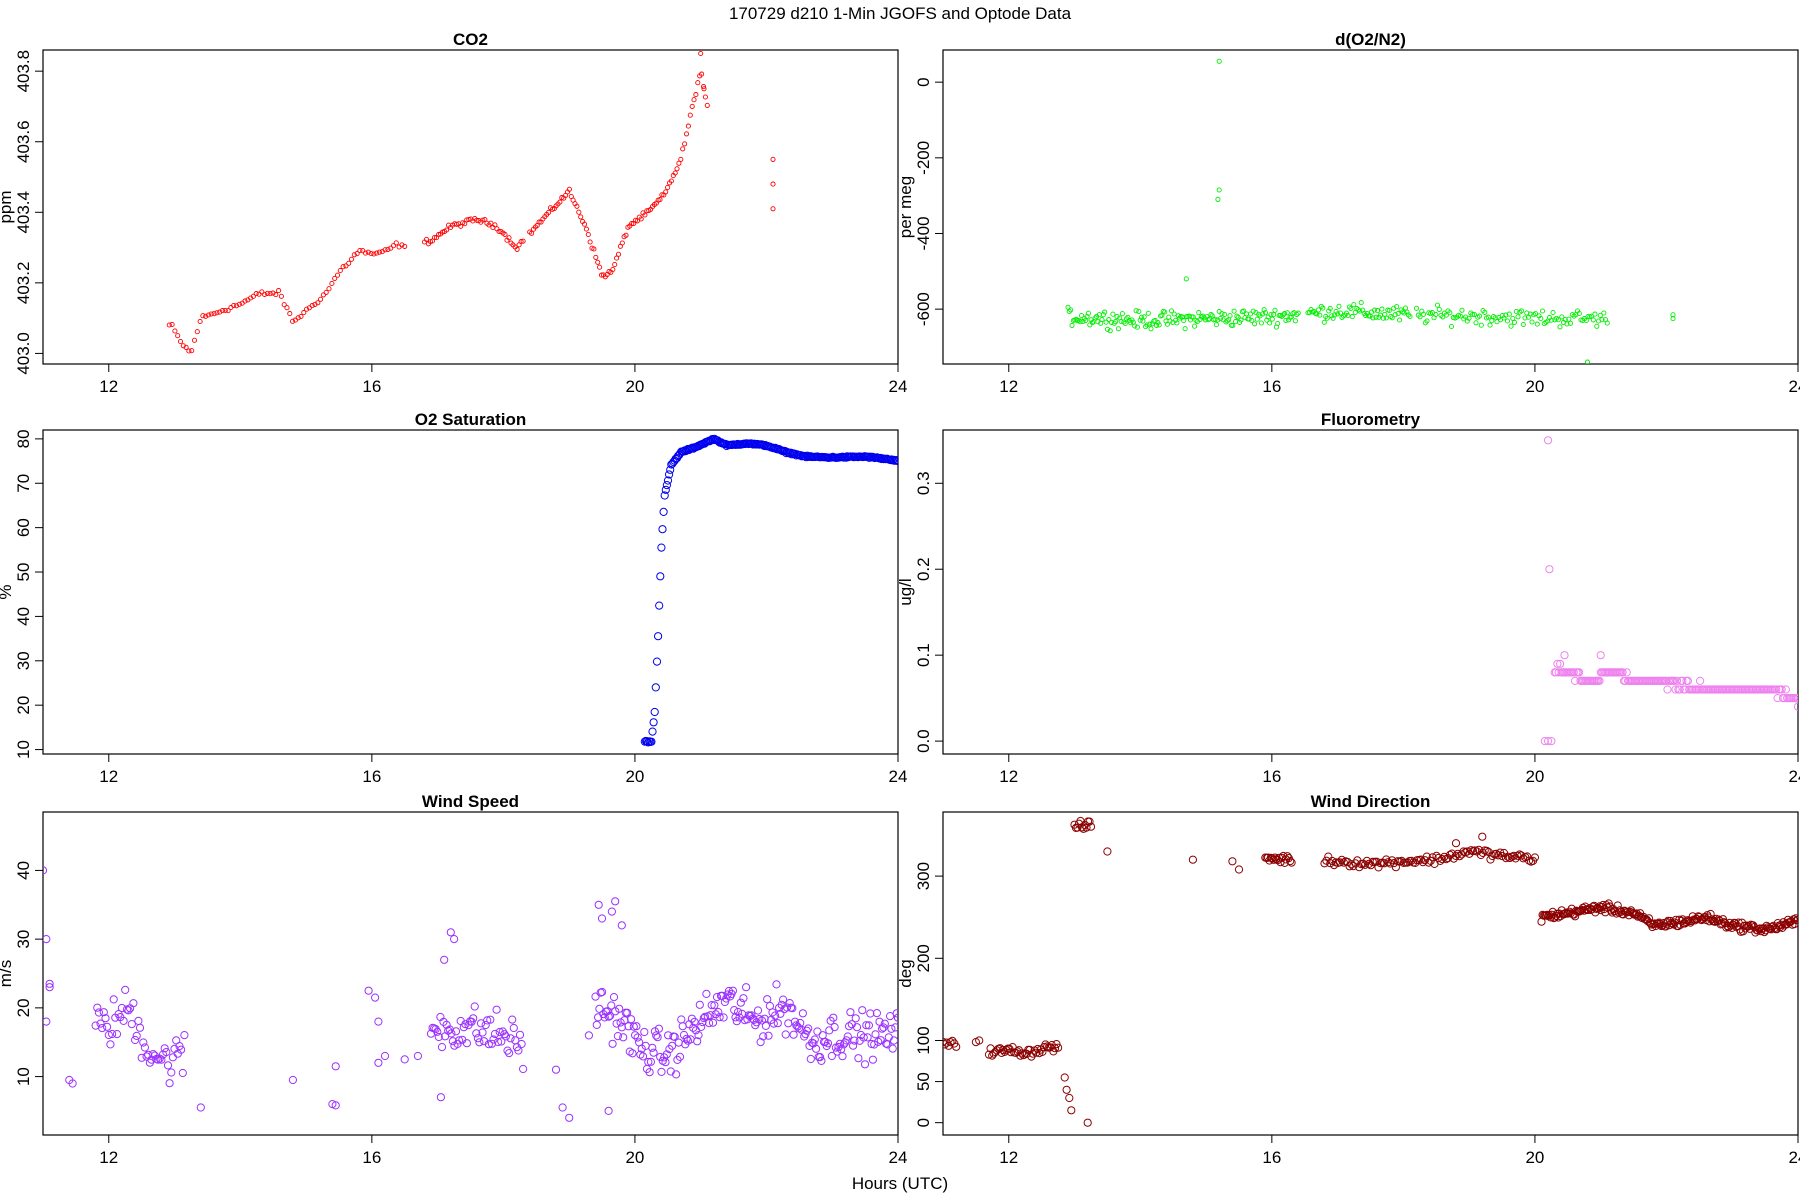 This screenshot has width=1800, height=1200. What do you see at coordinates (7, 591) in the screenshot?
I see `y-axis-label: %` at bounding box center [7, 591].